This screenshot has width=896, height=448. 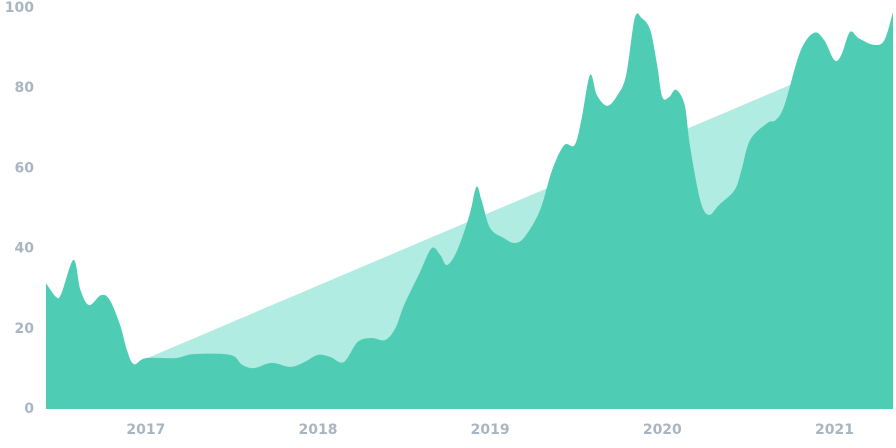 I want to click on y-tick-label: 60, so click(x=25, y=168).